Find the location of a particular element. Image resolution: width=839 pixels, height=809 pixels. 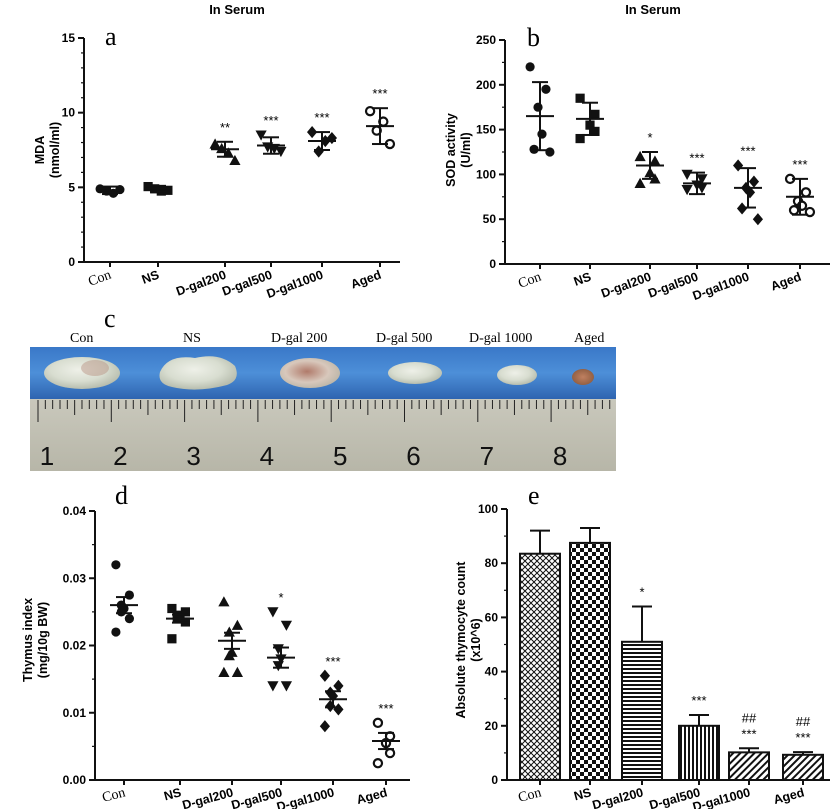

y-tick-label-a-3: 15 is located at coordinates (69, 38).